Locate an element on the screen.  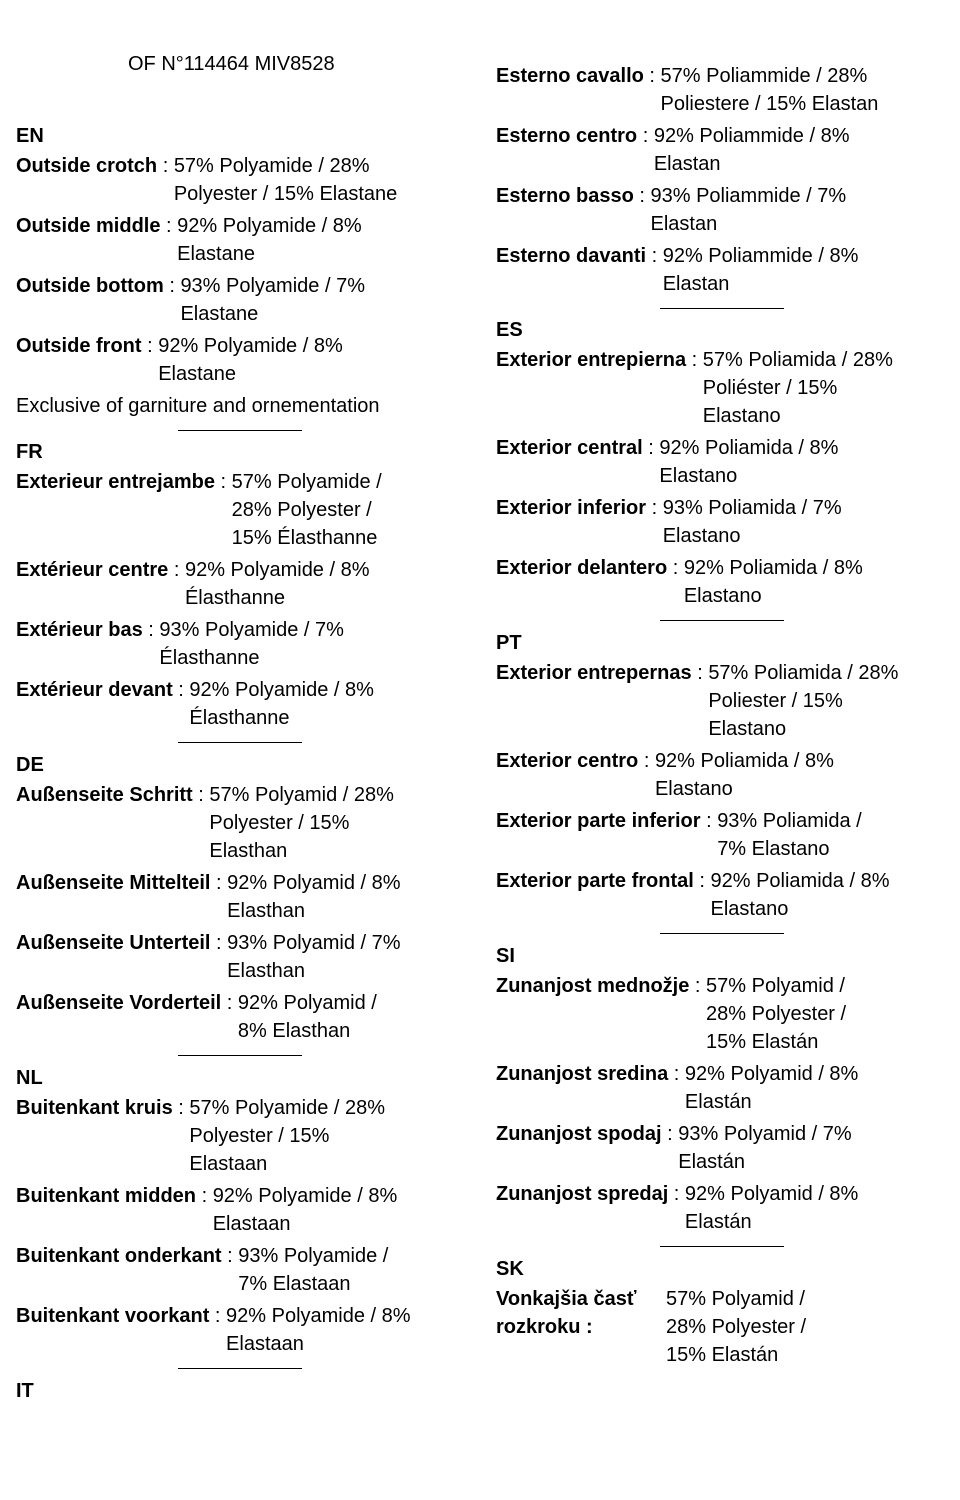
entry-label: Buitenkant kruis is located at coordinates (94, 1108).